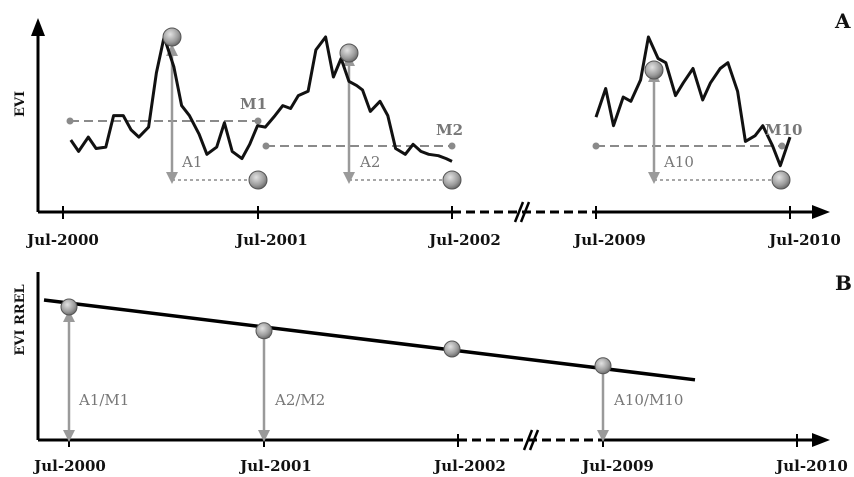 This screenshot has width=854, height=477. Describe the element at coordinates (648, 400) in the screenshot. I see `ratio-label: A10/M10` at that location.